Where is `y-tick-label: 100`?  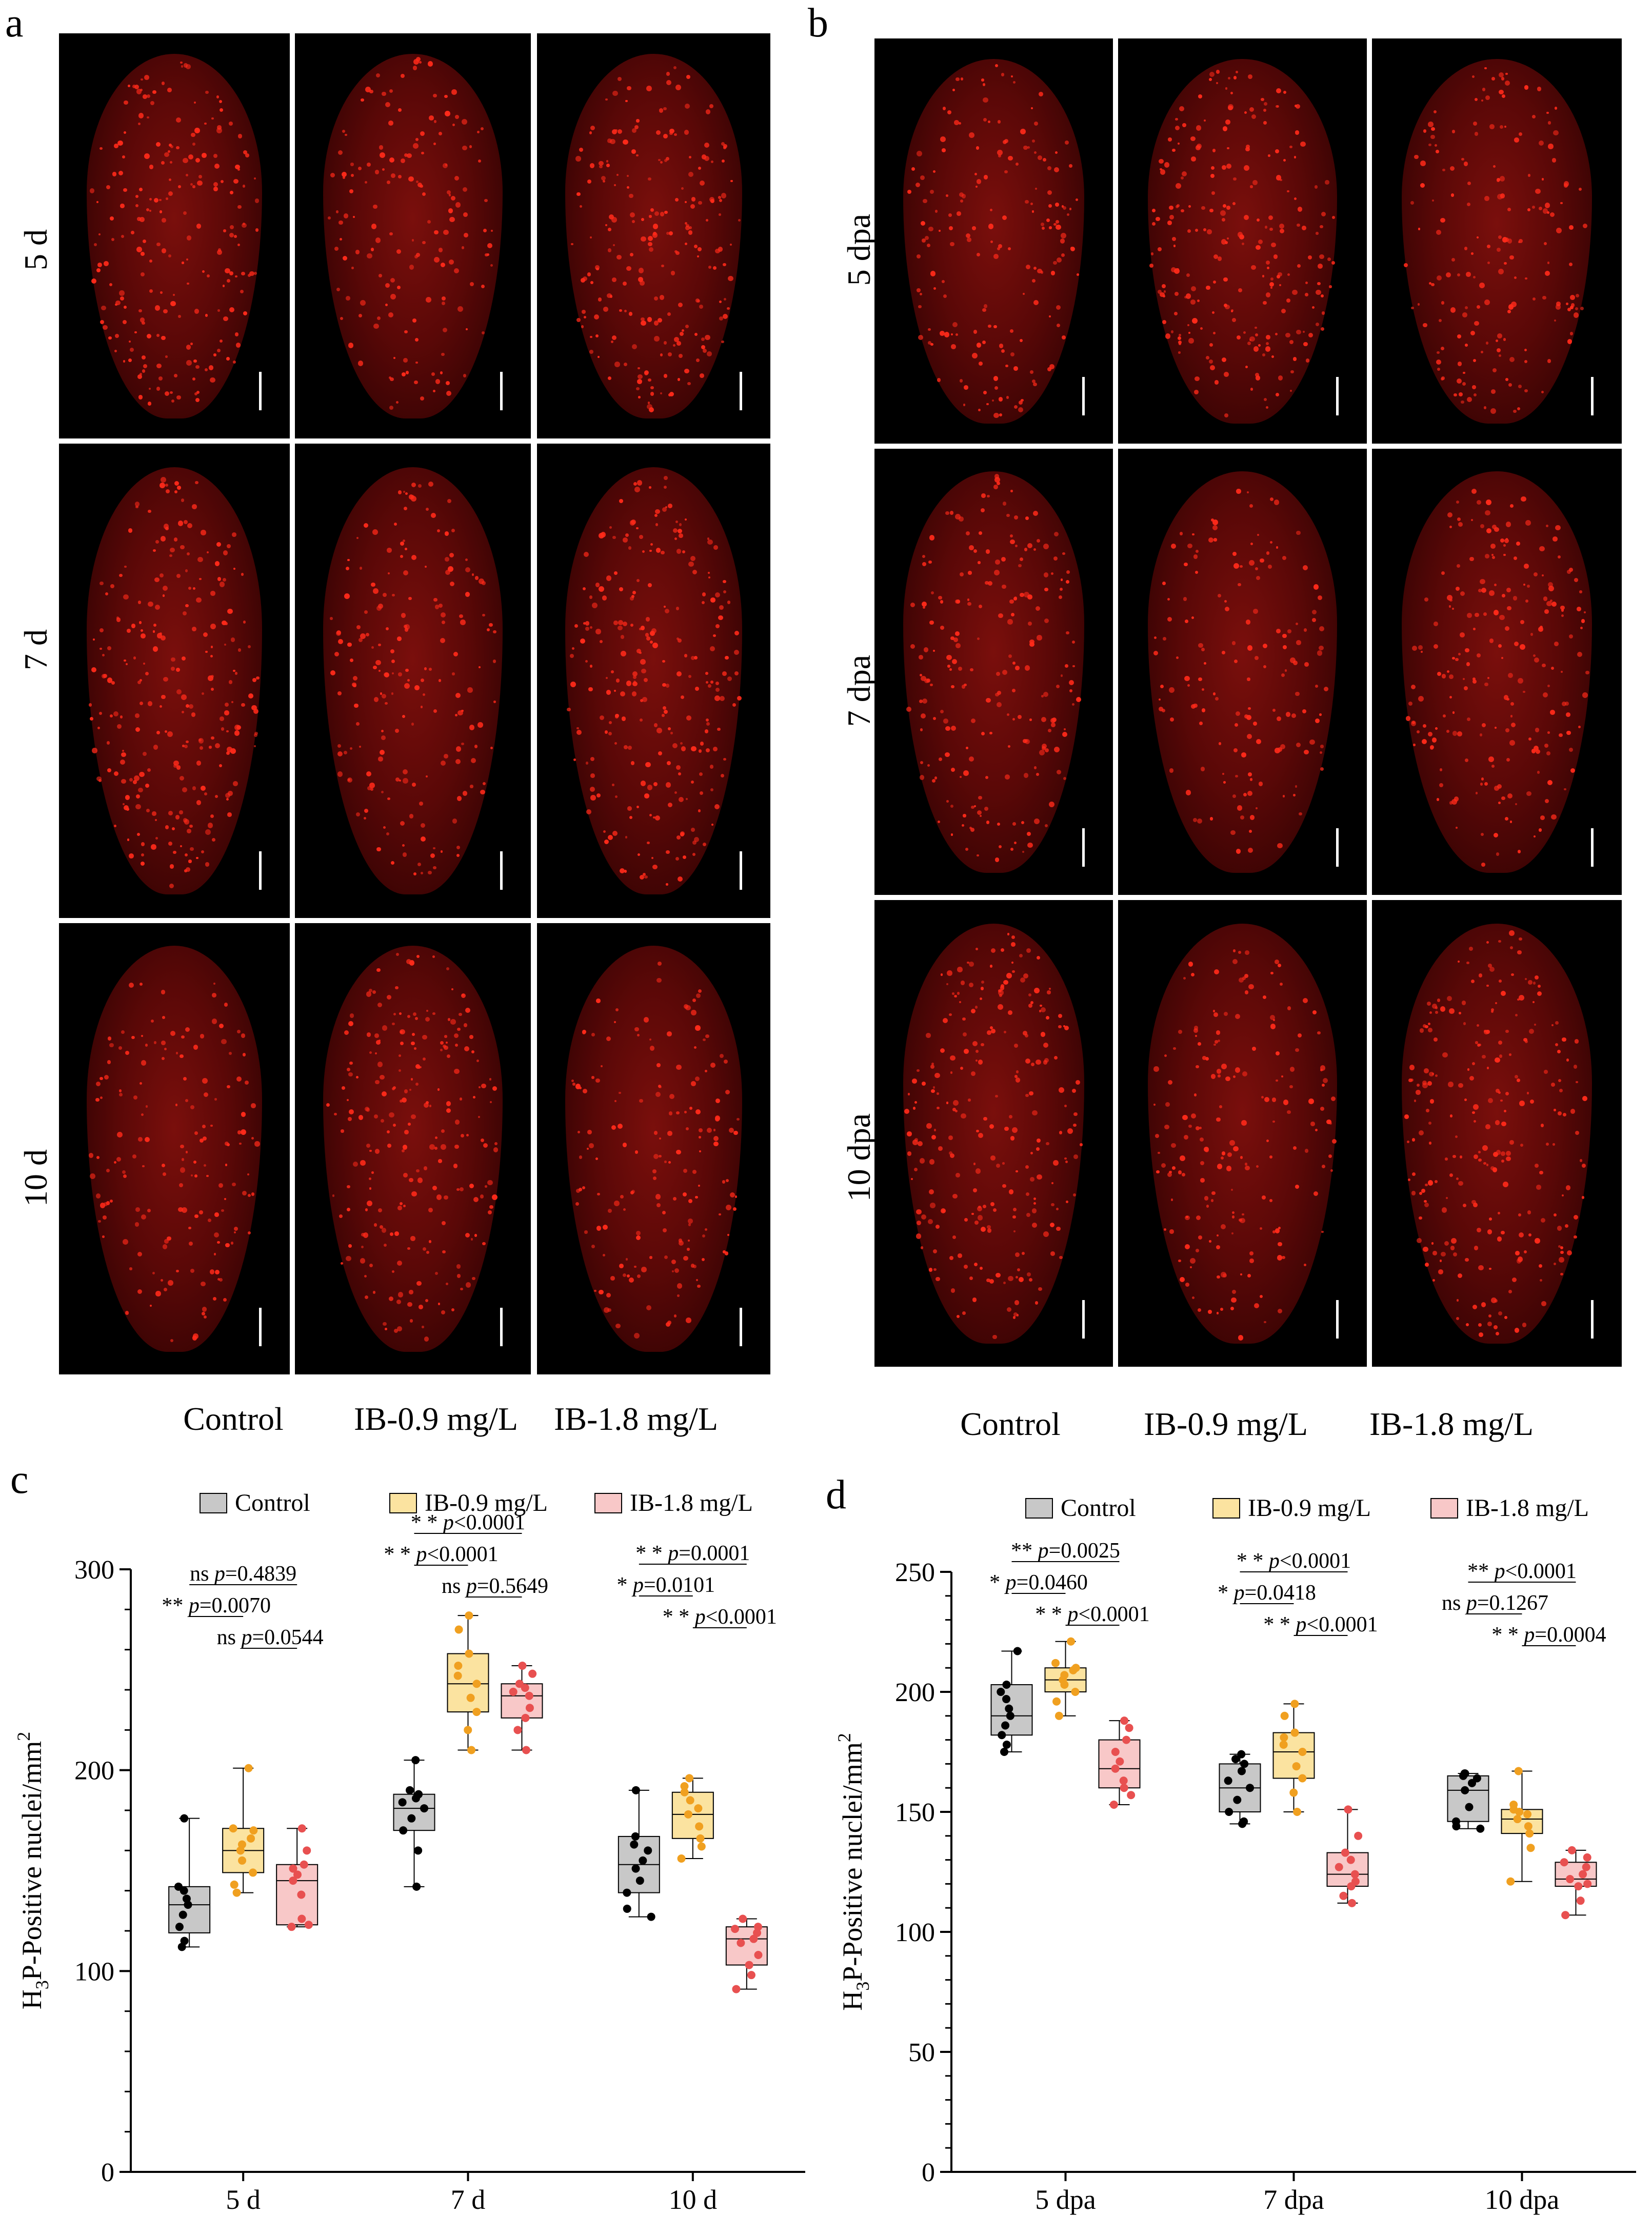 y-tick-label: 100 is located at coordinates (94, 1971).